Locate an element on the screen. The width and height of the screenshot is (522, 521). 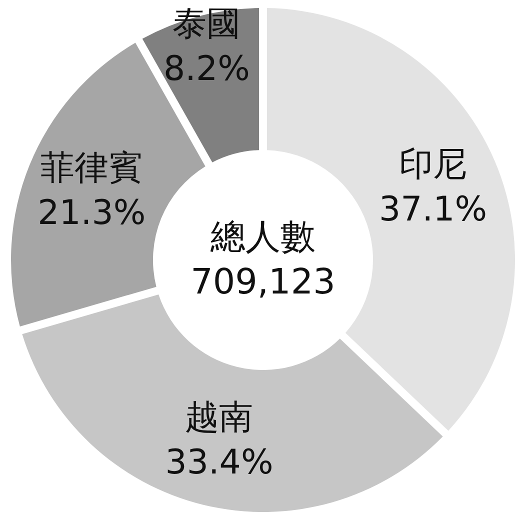
data-label: 21.3% is located at coordinates (92, 212).